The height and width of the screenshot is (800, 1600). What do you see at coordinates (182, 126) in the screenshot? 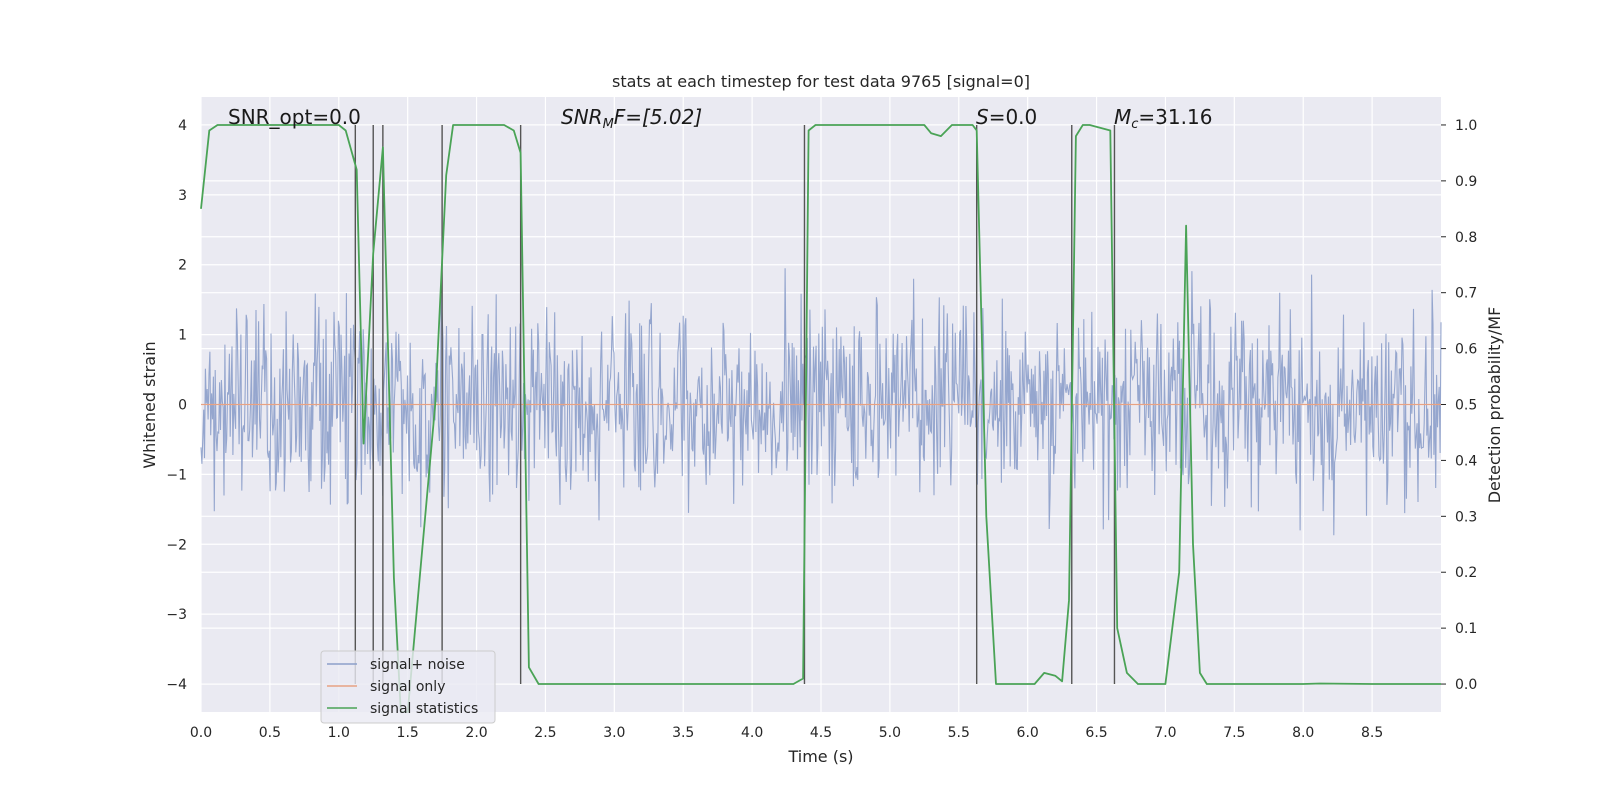
I see `y-tick-label: 4` at bounding box center [182, 126].